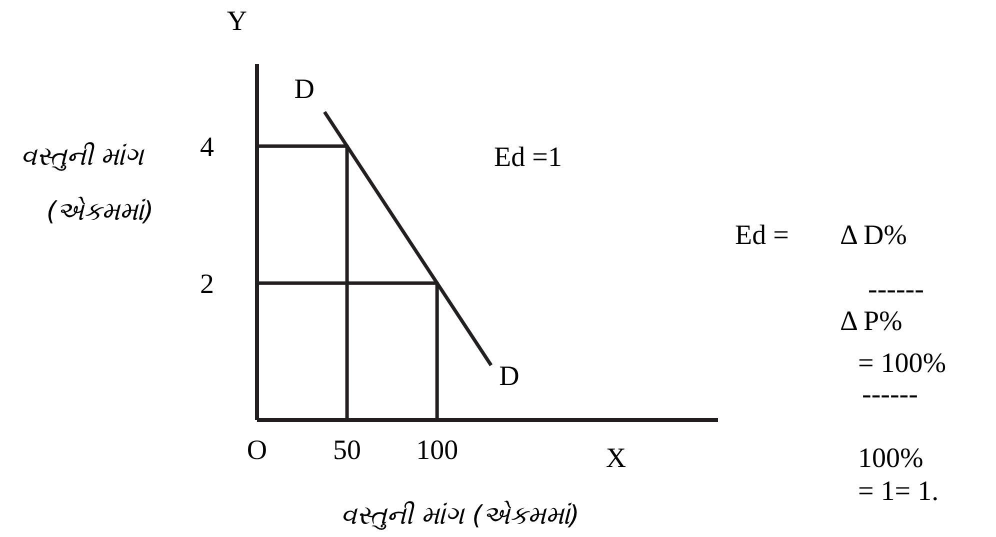 The width and height of the screenshot is (996, 537). I want to click on y-axis-title: વસ્તુની માંગ (એકમમાં), so click(87, 184).